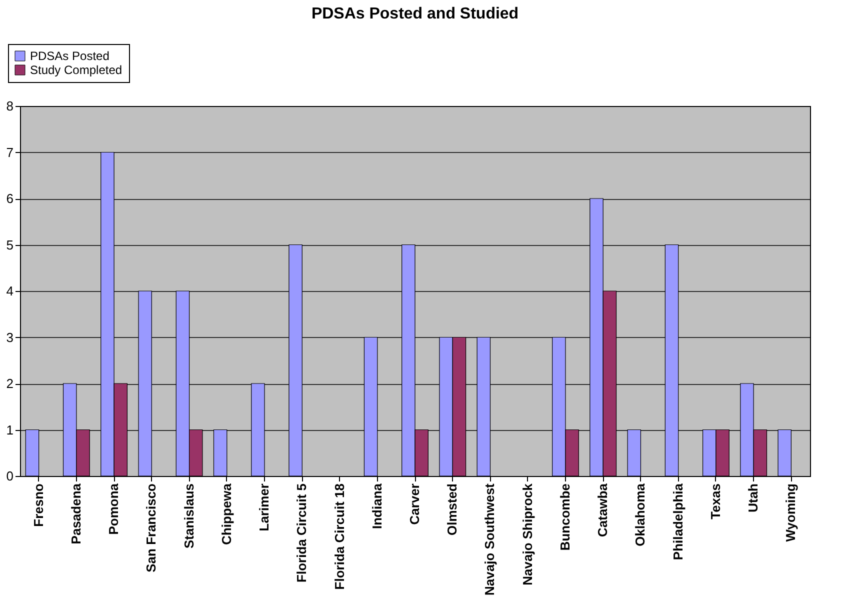 The width and height of the screenshot is (843, 596). Describe the element at coordinates (602, 509) in the screenshot. I see `x-tick-label: Catawba` at that location.